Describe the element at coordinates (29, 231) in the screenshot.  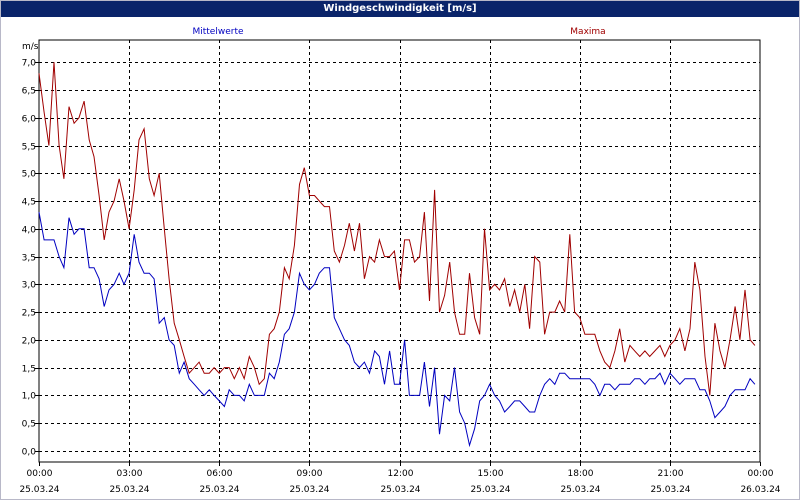
I see `y-tick-label: 4,0` at that location.